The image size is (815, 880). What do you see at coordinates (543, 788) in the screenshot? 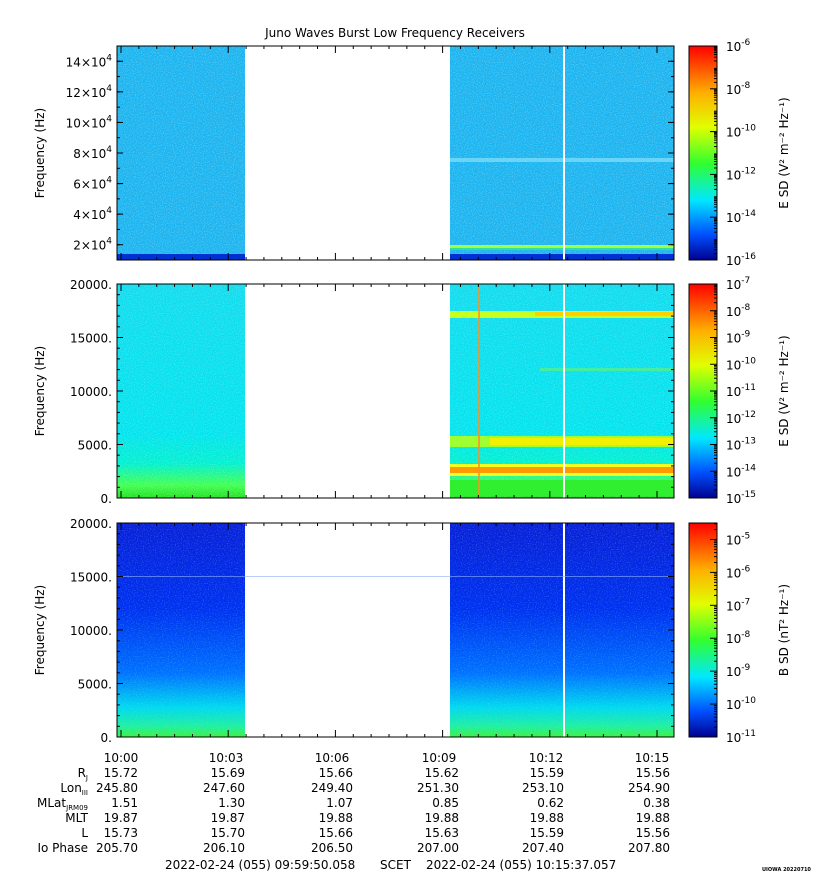
I see `ephemeris-value: 253.10` at bounding box center [543, 788].